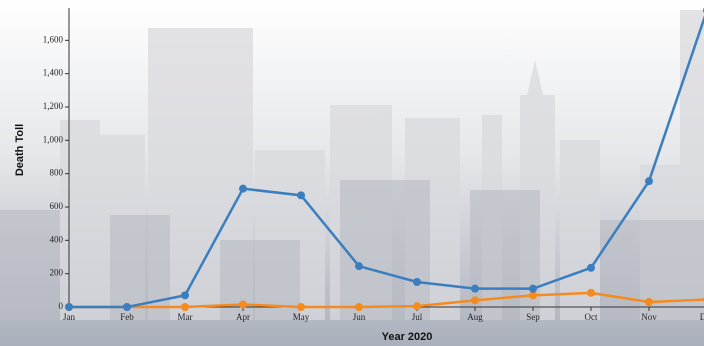 This screenshot has height=346, width=704. What do you see at coordinates (69, 317) in the screenshot?
I see `x-tick-label: Jan` at bounding box center [69, 317].